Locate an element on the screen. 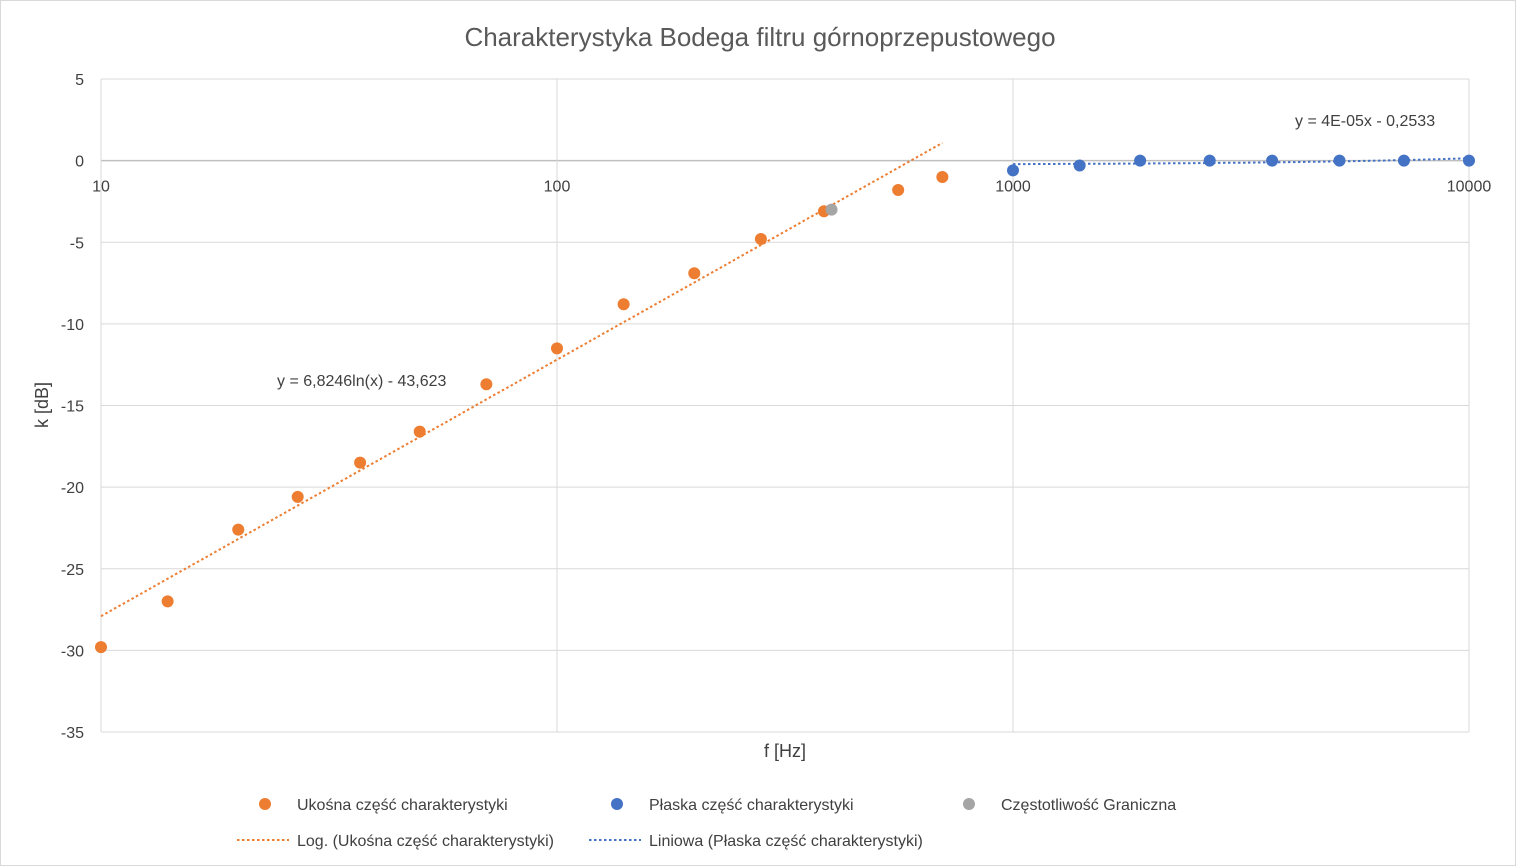 The width and height of the screenshot is (1516, 866). trendline-equation-log: y = 6,8246ln(x) - 43,623 is located at coordinates (362, 381).